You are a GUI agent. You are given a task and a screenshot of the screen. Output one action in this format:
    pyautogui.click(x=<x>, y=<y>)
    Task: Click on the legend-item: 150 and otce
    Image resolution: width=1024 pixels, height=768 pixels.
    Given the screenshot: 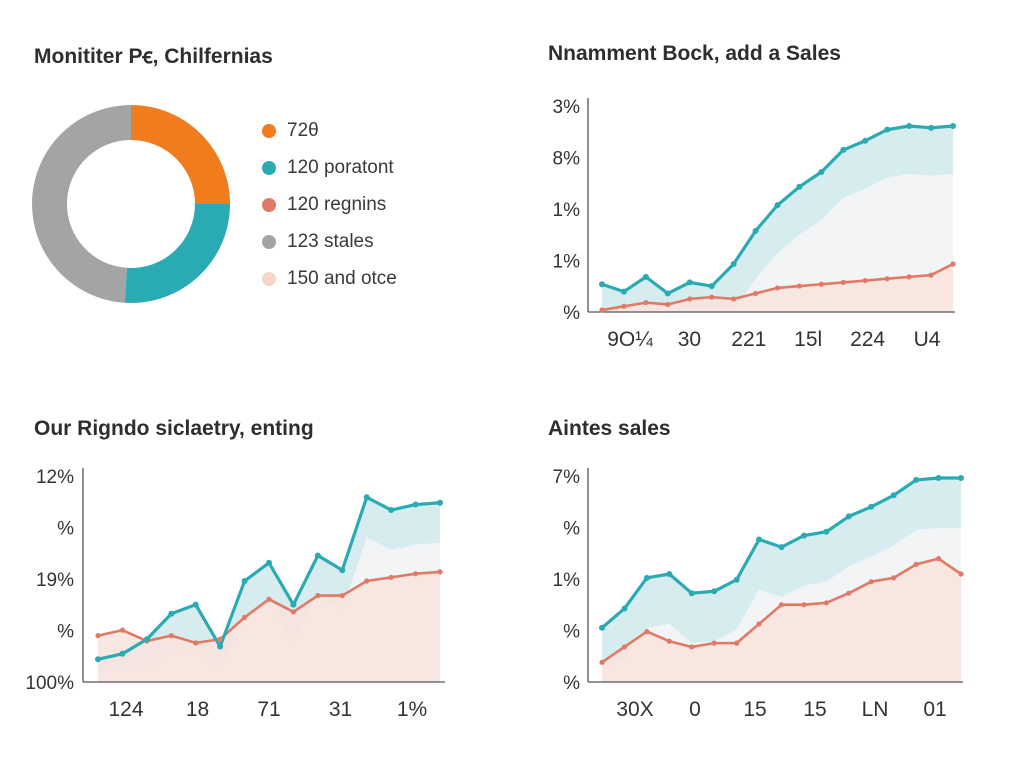 What is the action you would take?
    pyautogui.click(x=329, y=278)
    